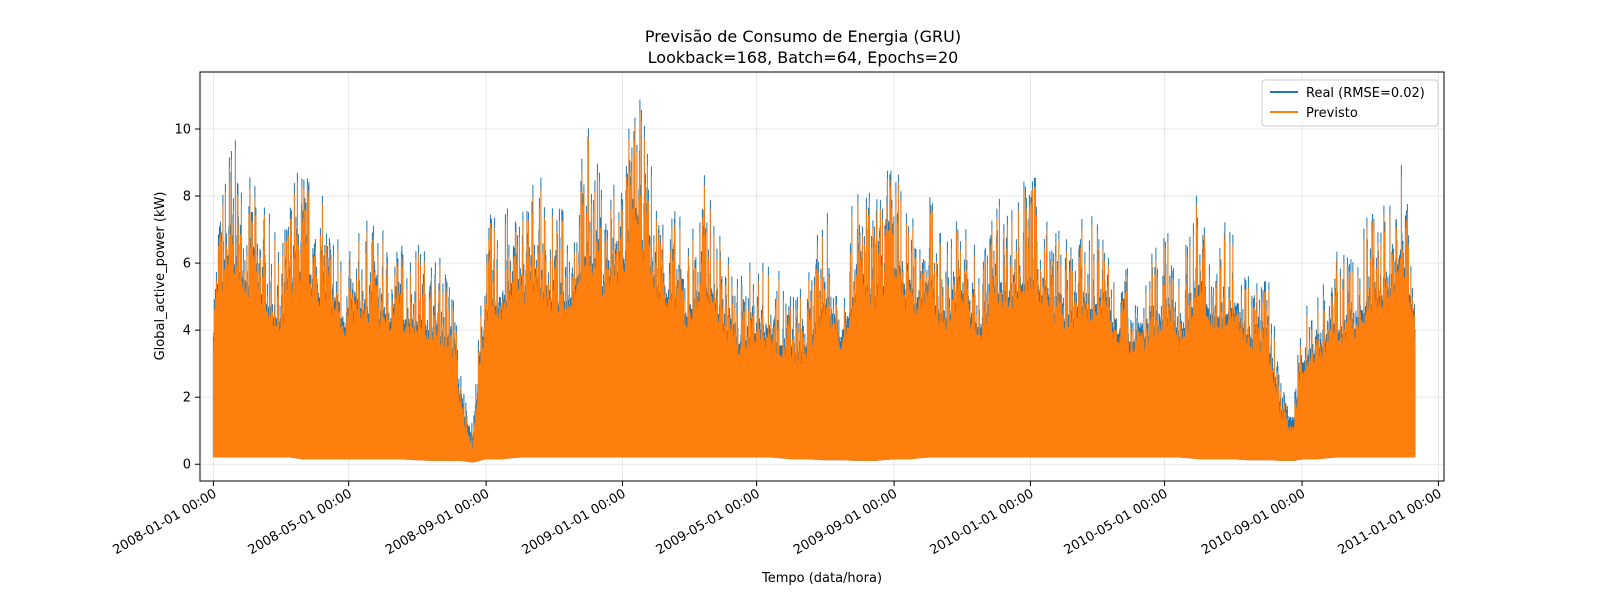  I want to click on x-tick-label: 2009-05-01 00:00, so click(708, 522).